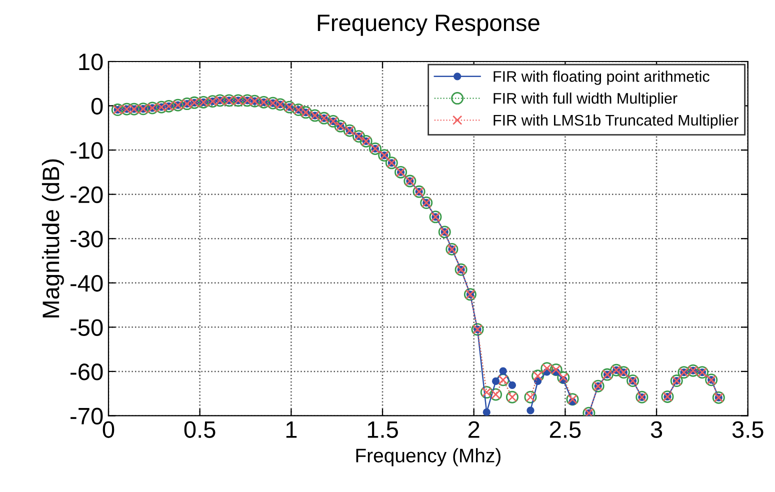 The image size is (775, 492). What do you see at coordinates (86, 195) in the screenshot?
I see `y-tick-label: -20` at bounding box center [86, 195].